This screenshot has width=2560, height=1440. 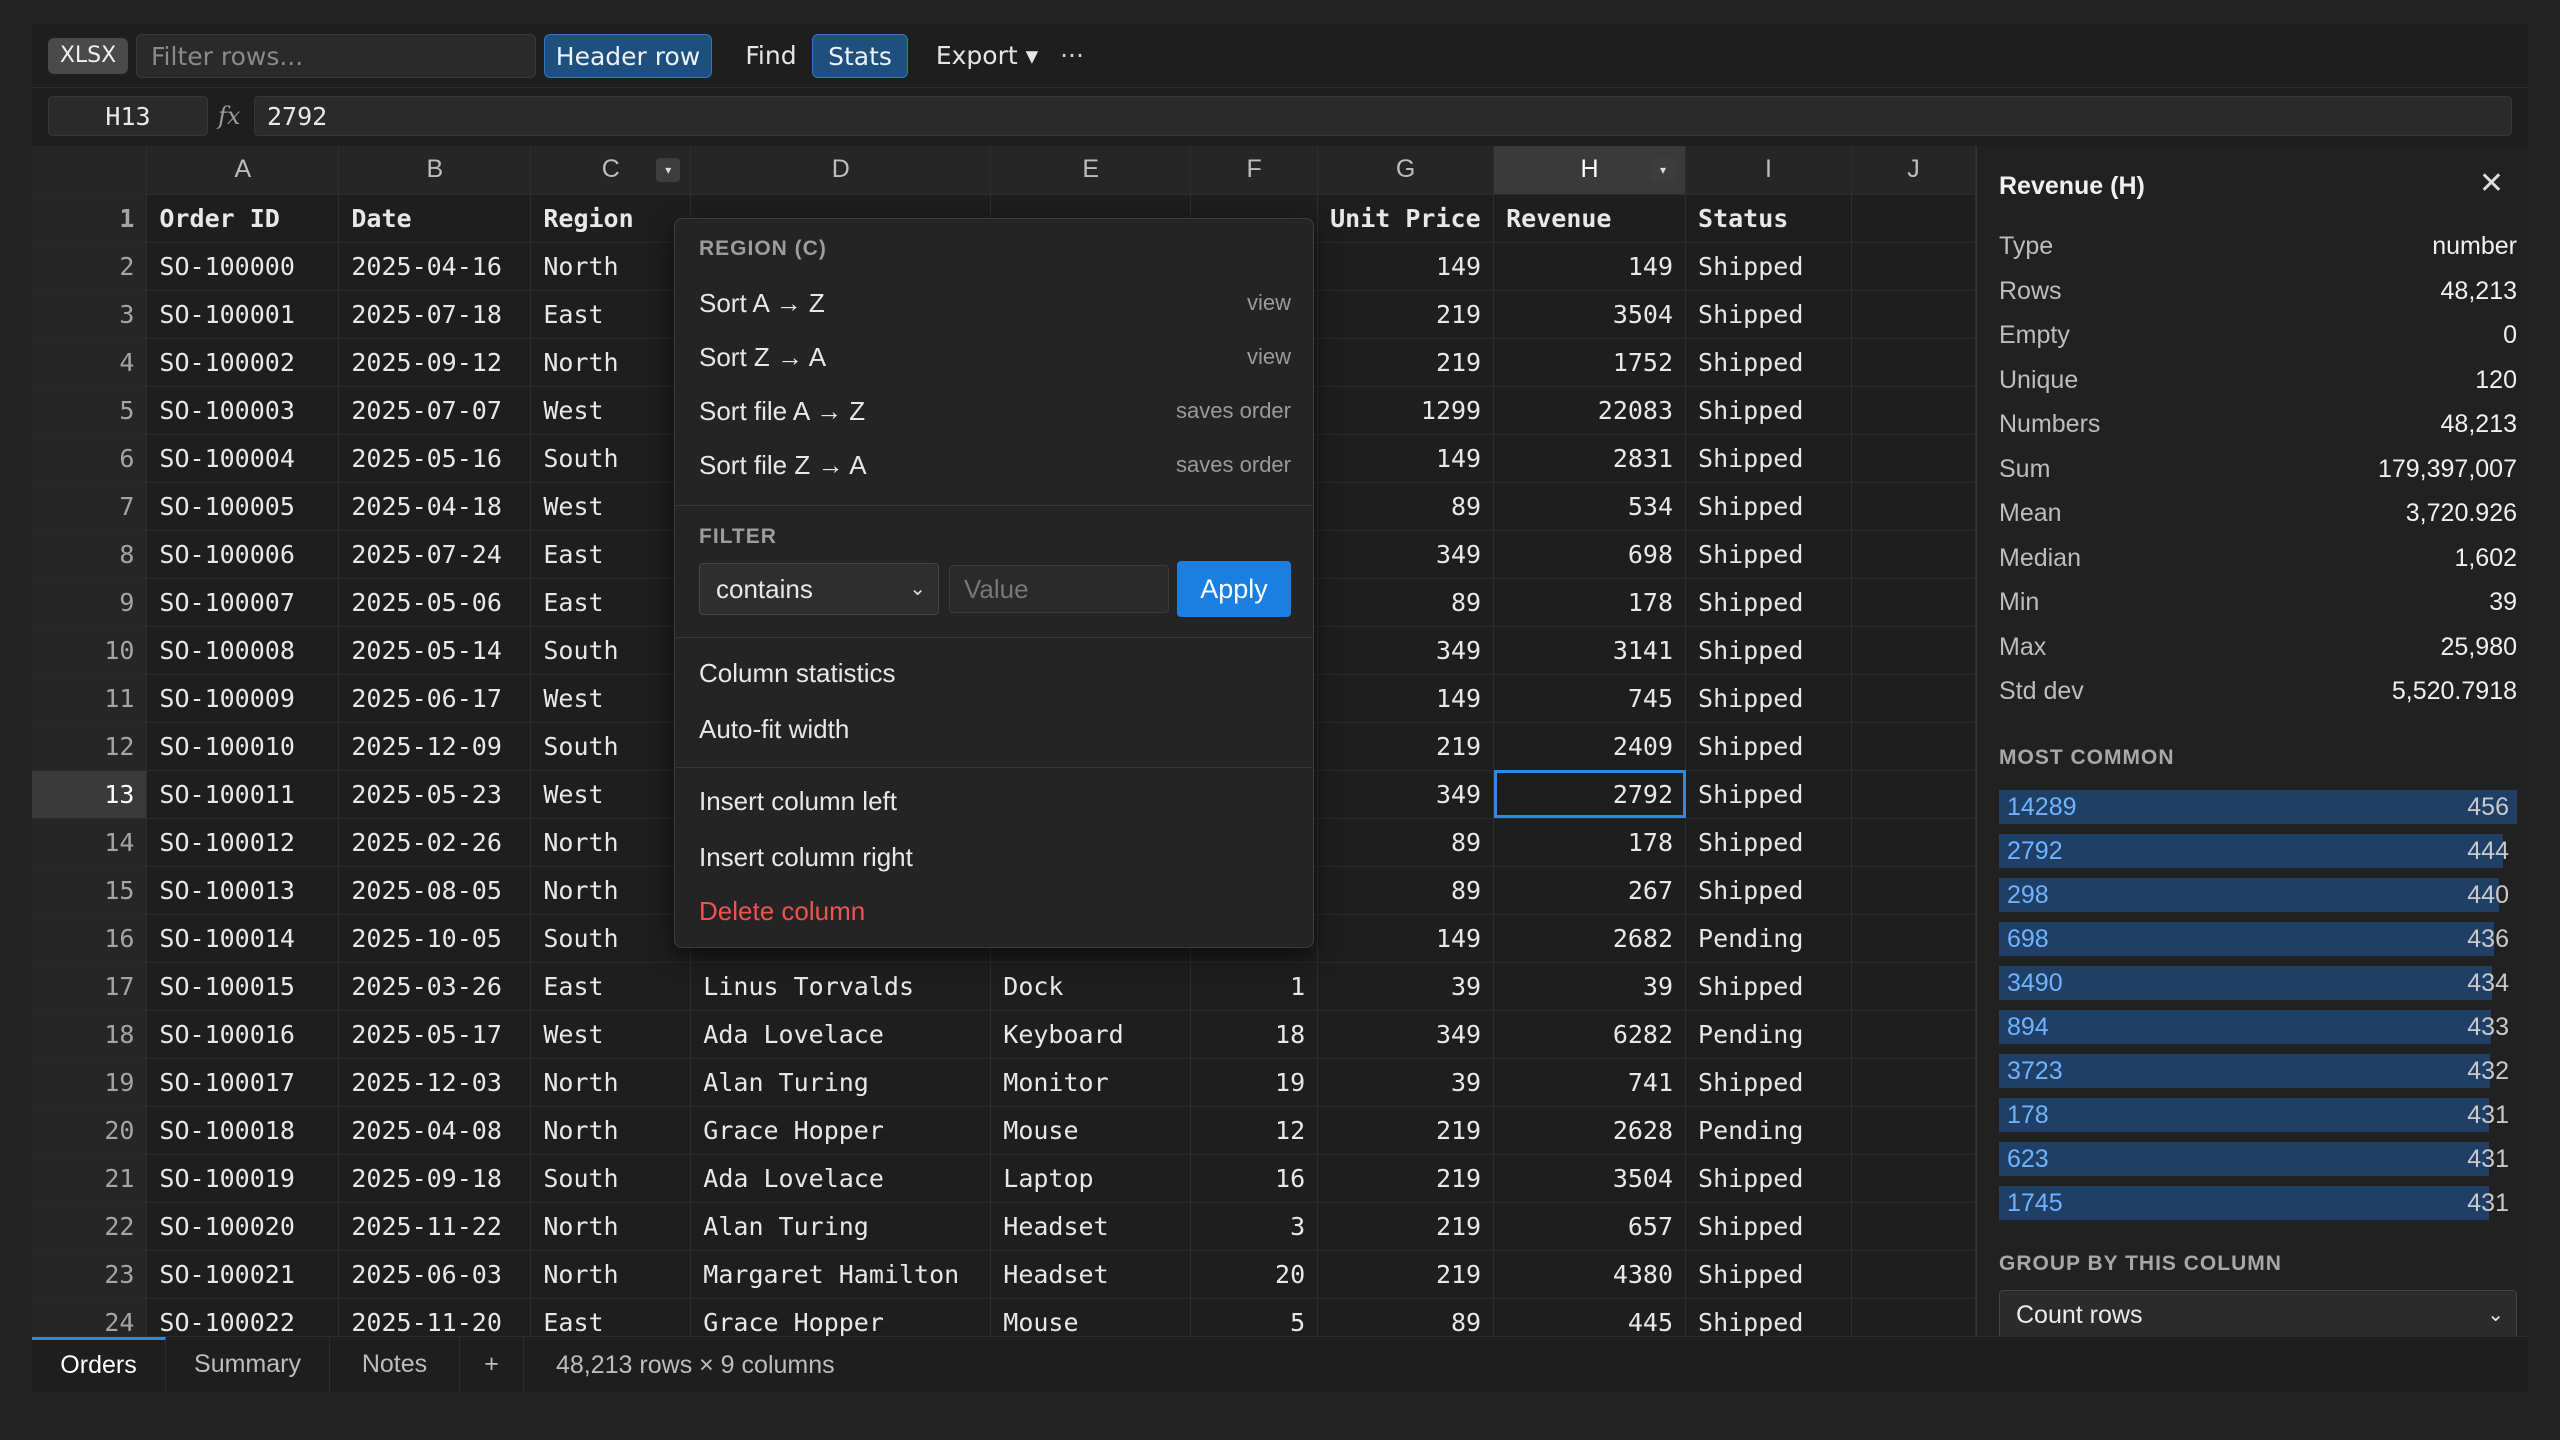 What do you see at coordinates (90, 794) in the screenshot?
I see `row-number: 13` at bounding box center [90, 794].